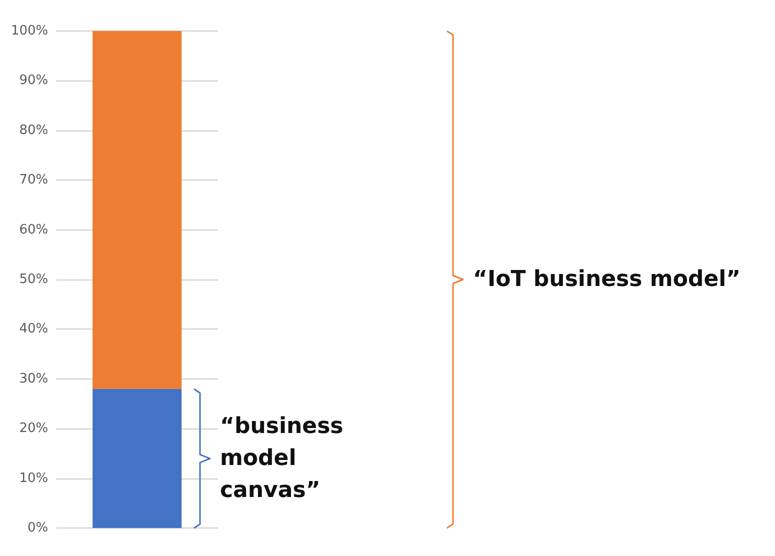  I want to click on y-tick-label: 90%, so click(33, 80).